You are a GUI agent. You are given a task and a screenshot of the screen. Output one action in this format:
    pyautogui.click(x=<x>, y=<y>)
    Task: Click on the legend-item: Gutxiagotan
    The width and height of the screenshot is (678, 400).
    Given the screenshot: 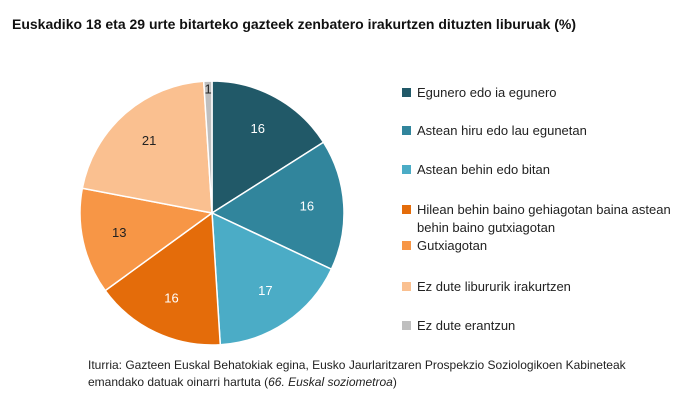 What is the action you would take?
    pyautogui.click(x=537, y=246)
    